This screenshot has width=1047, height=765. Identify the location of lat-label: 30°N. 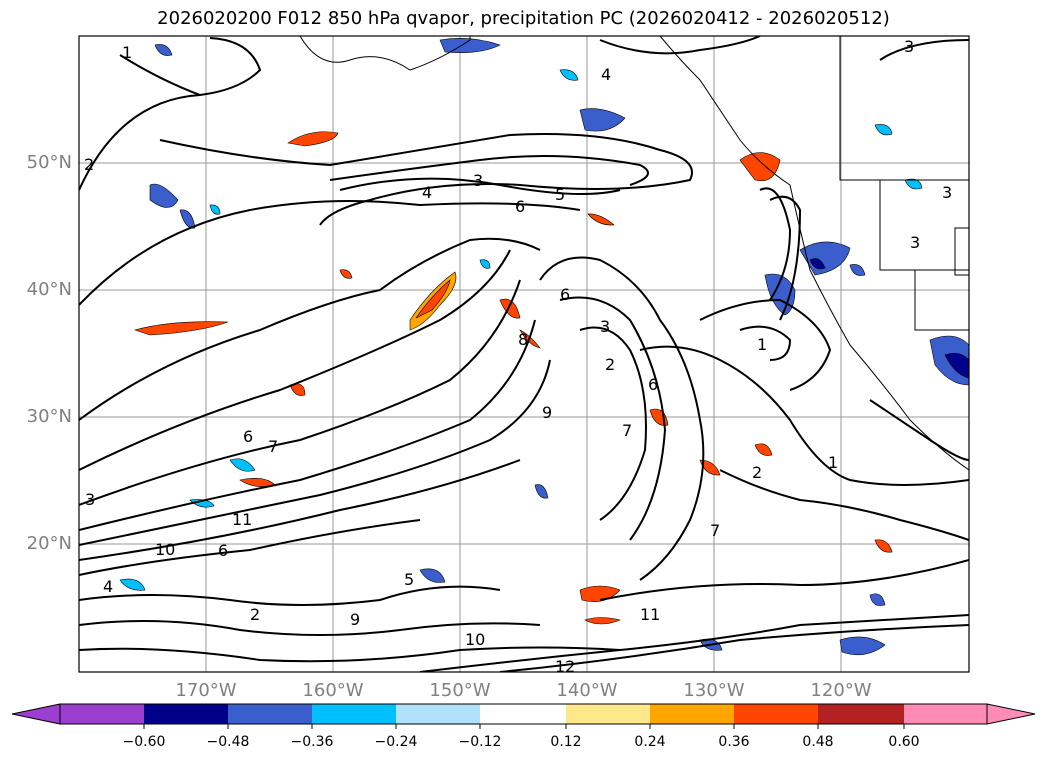
(49, 416).